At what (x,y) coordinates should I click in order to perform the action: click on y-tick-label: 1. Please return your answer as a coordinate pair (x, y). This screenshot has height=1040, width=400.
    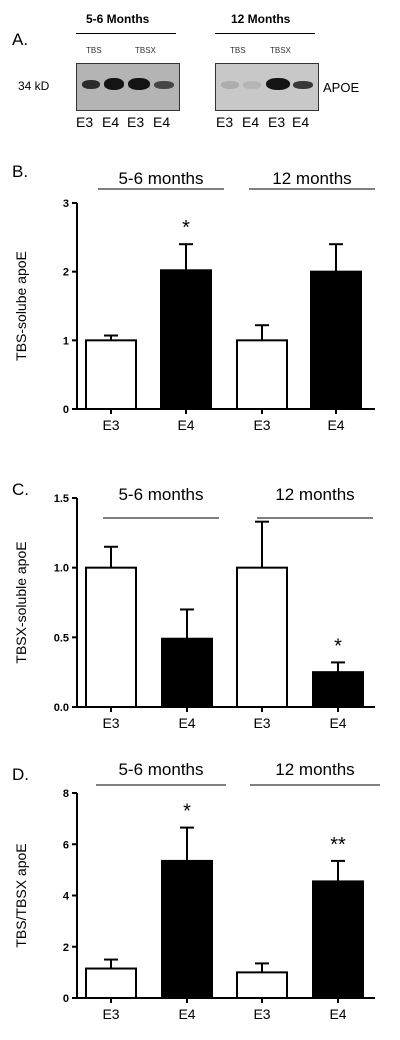
    Looking at the image, I should click on (66, 341).